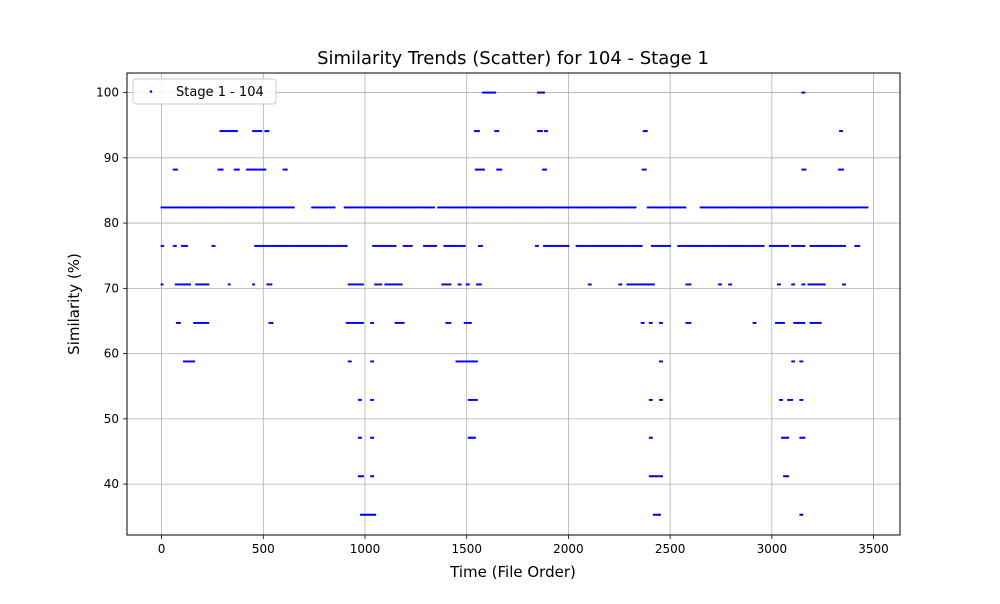 The height and width of the screenshot is (604, 1000). I want to click on legend: Stage 1 - 104, so click(204, 91).